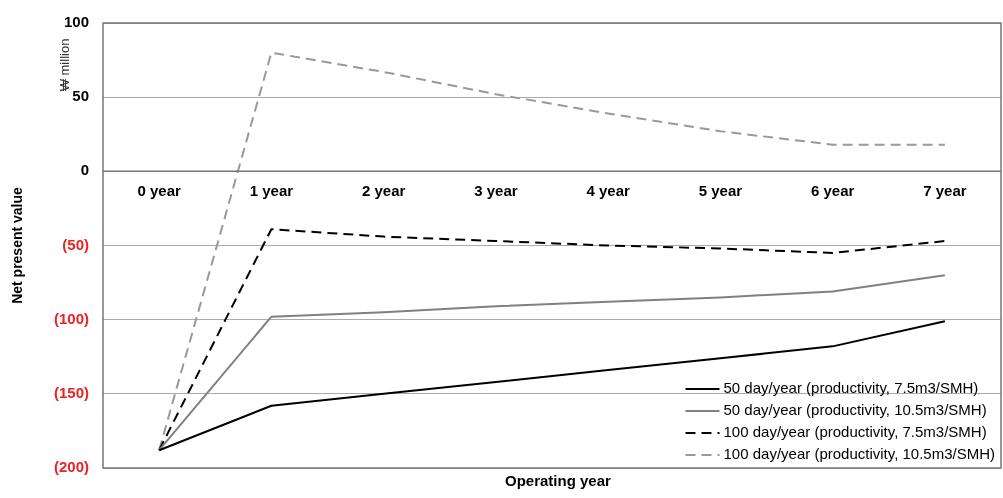  I want to click on y-tick-label: 100, so click(76, 22).